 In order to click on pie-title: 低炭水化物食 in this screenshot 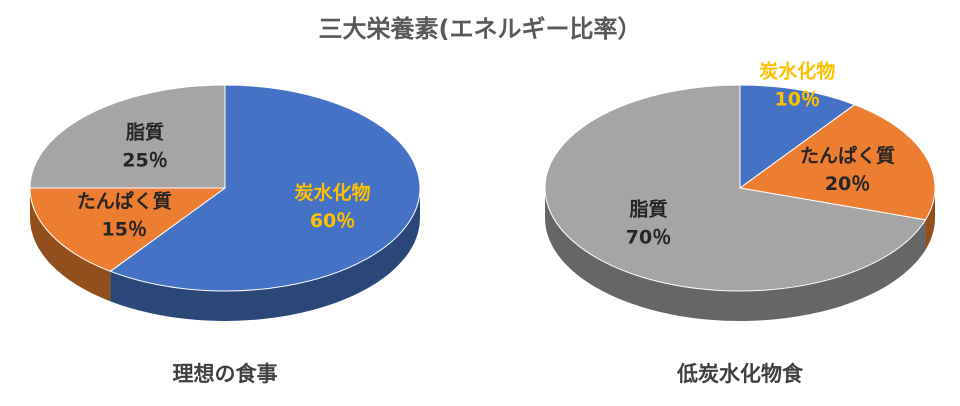, I will do `click(740, 374)`.